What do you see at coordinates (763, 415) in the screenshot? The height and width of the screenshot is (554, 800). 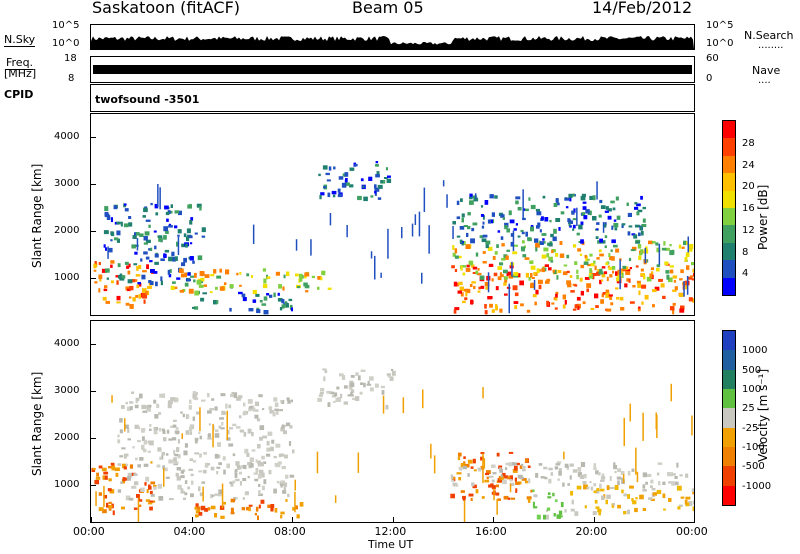 I see `velocity-colorbar-label: Velocity [m s⁻¹]` at bounding box center [763, 415].